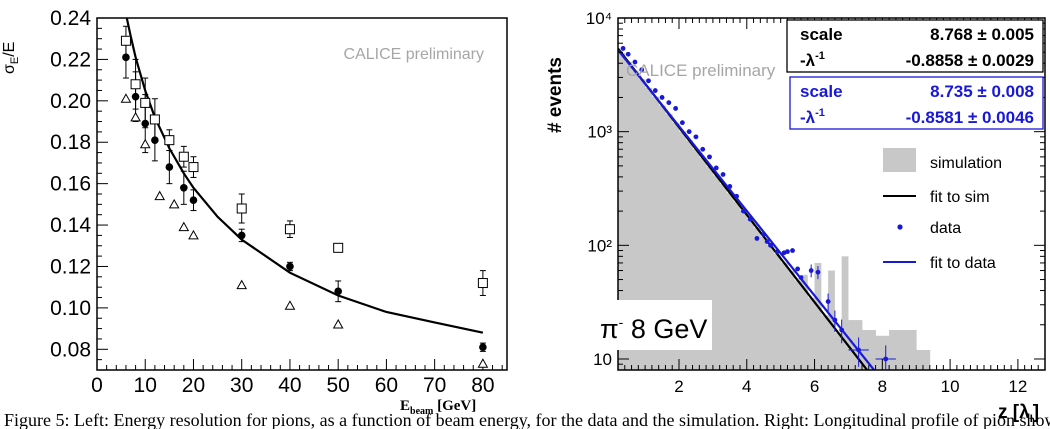 This screenshot has height=429, width=1050. I want to click on right-preliminary-label: CALICE preliminary, so click(701, 70).